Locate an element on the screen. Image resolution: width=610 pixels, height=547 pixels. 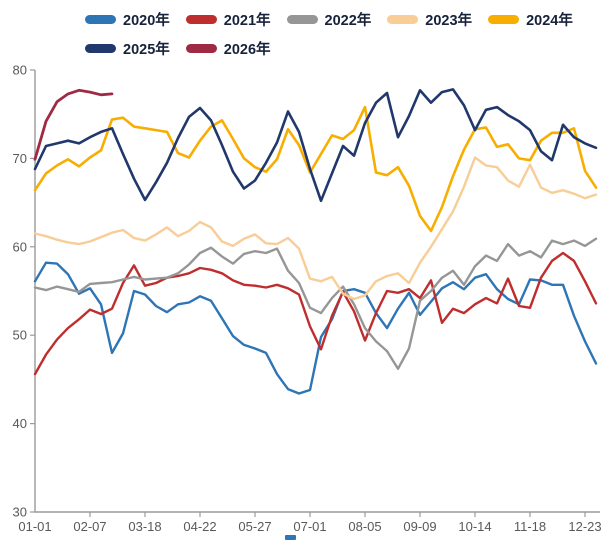
x-tick-label: 11-18 is located at coordinates (530, 526).